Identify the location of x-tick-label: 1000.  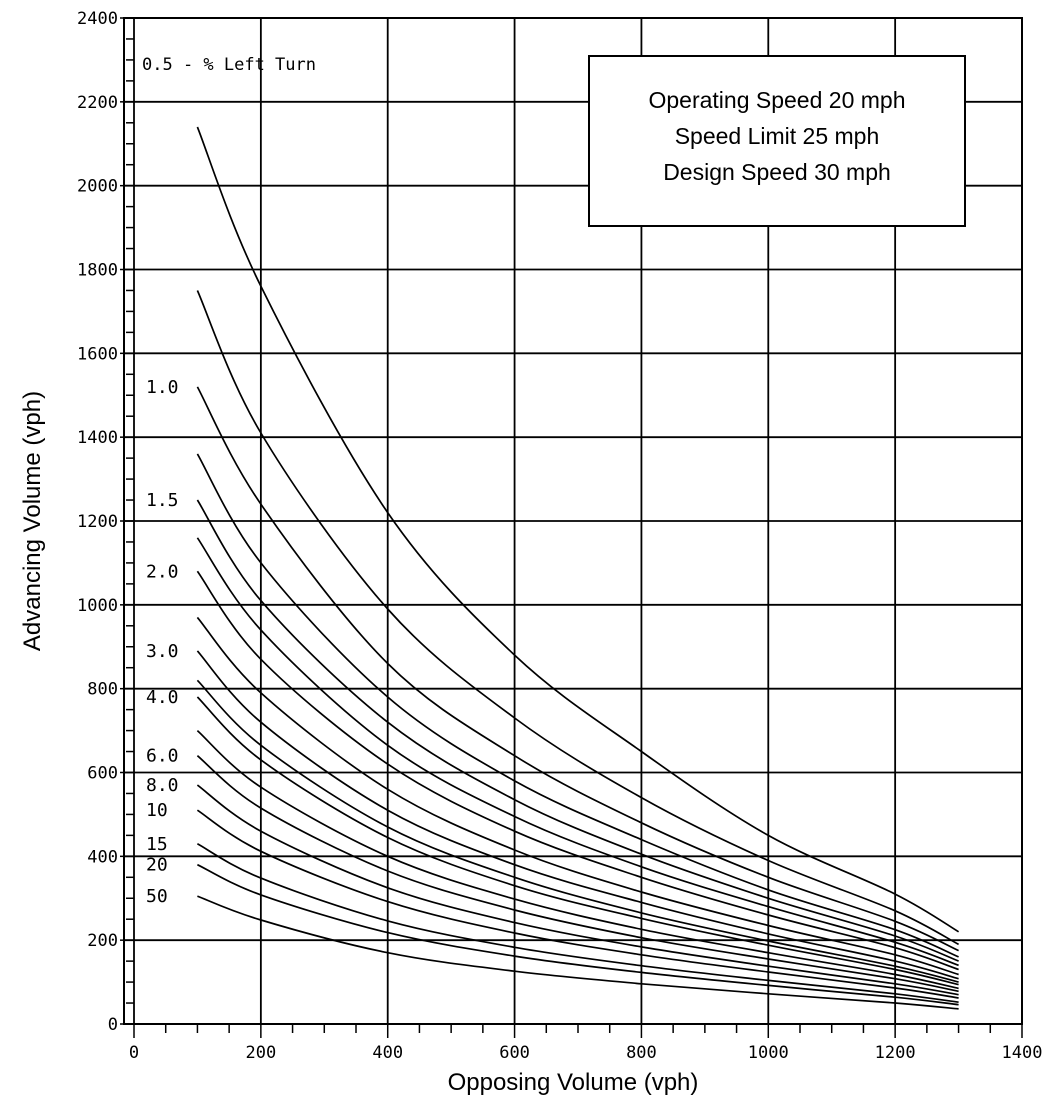
(768, 1053).